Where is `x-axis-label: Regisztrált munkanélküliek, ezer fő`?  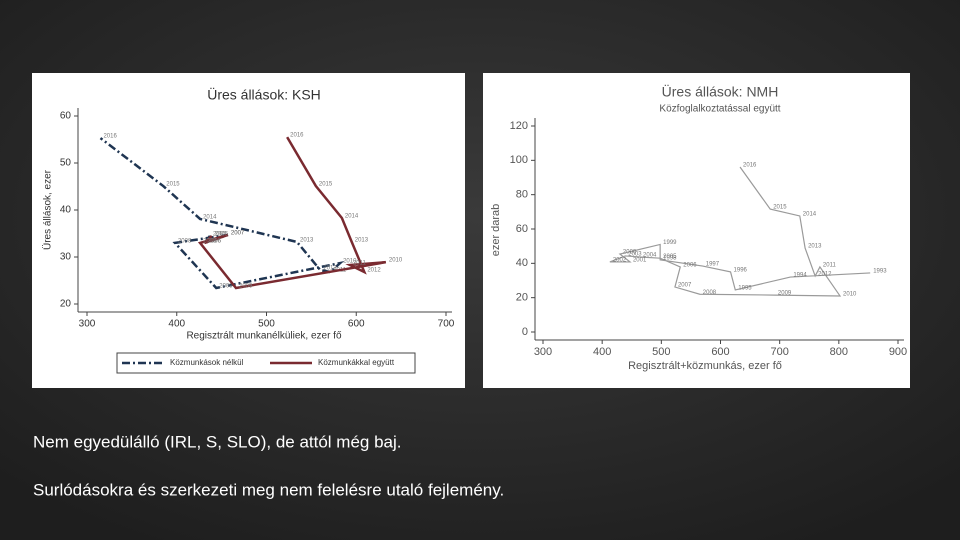
x-axis-label: Regisztrált munkanélküliek, ezer fő is located at coordinates (264, 336).